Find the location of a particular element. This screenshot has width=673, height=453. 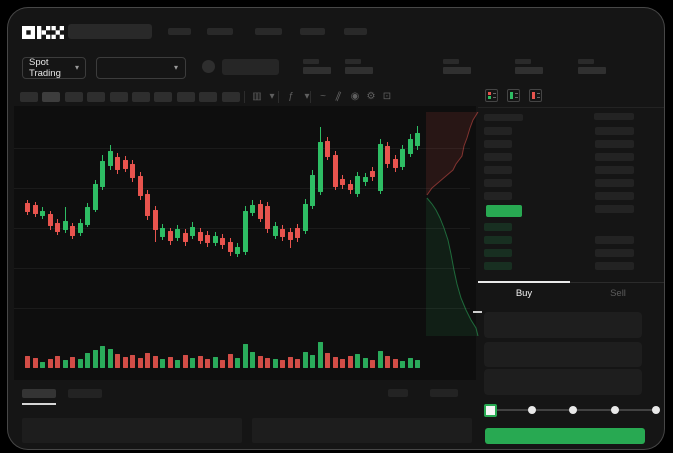

indicators-icon: ƒ is located at coordinates (291, 96).